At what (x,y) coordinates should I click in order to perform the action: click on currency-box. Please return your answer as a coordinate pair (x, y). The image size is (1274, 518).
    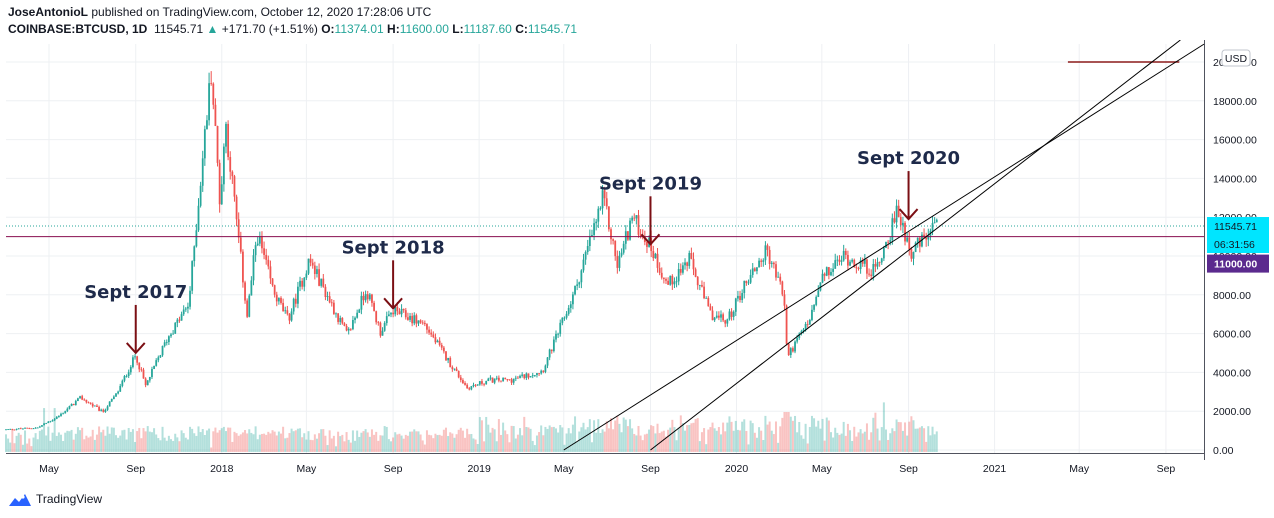
    Looking at the image, I should click on (1236, 58).